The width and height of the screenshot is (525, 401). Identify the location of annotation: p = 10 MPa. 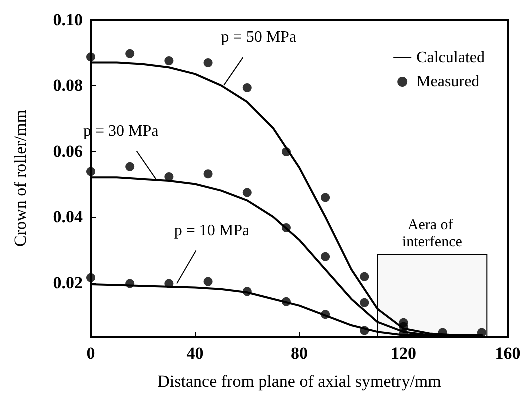
(212, 231).